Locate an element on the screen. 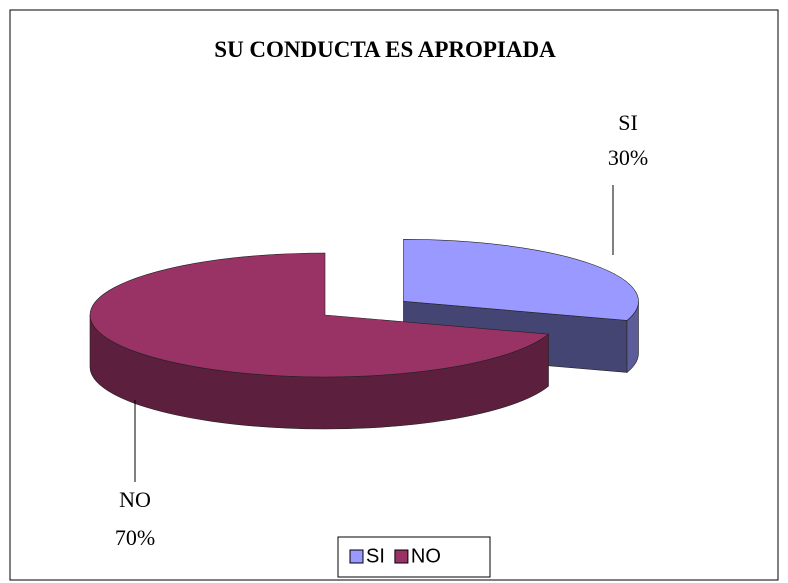 The width and height of the screenshot is (788, 583). legend: SI NO is located at coordinates (414, 557).